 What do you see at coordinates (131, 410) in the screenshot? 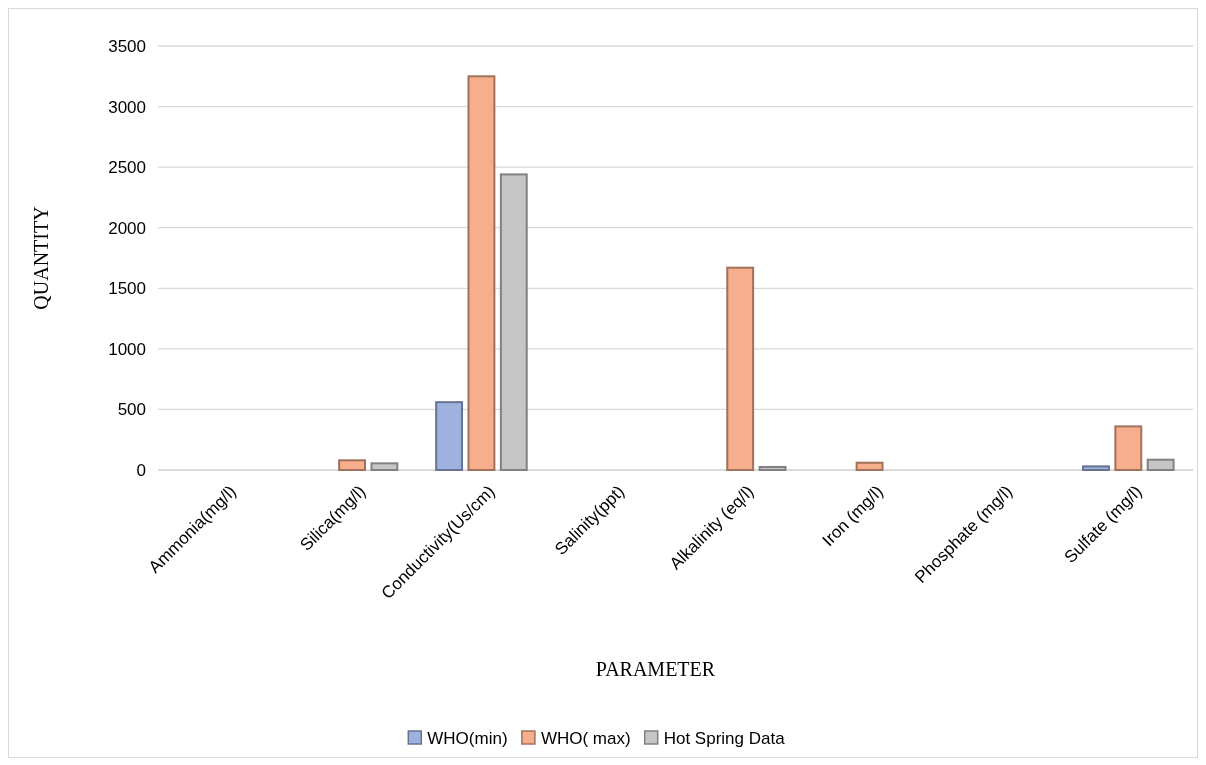
I see `y-tick-label: 500` at bounding box center [131, 410].